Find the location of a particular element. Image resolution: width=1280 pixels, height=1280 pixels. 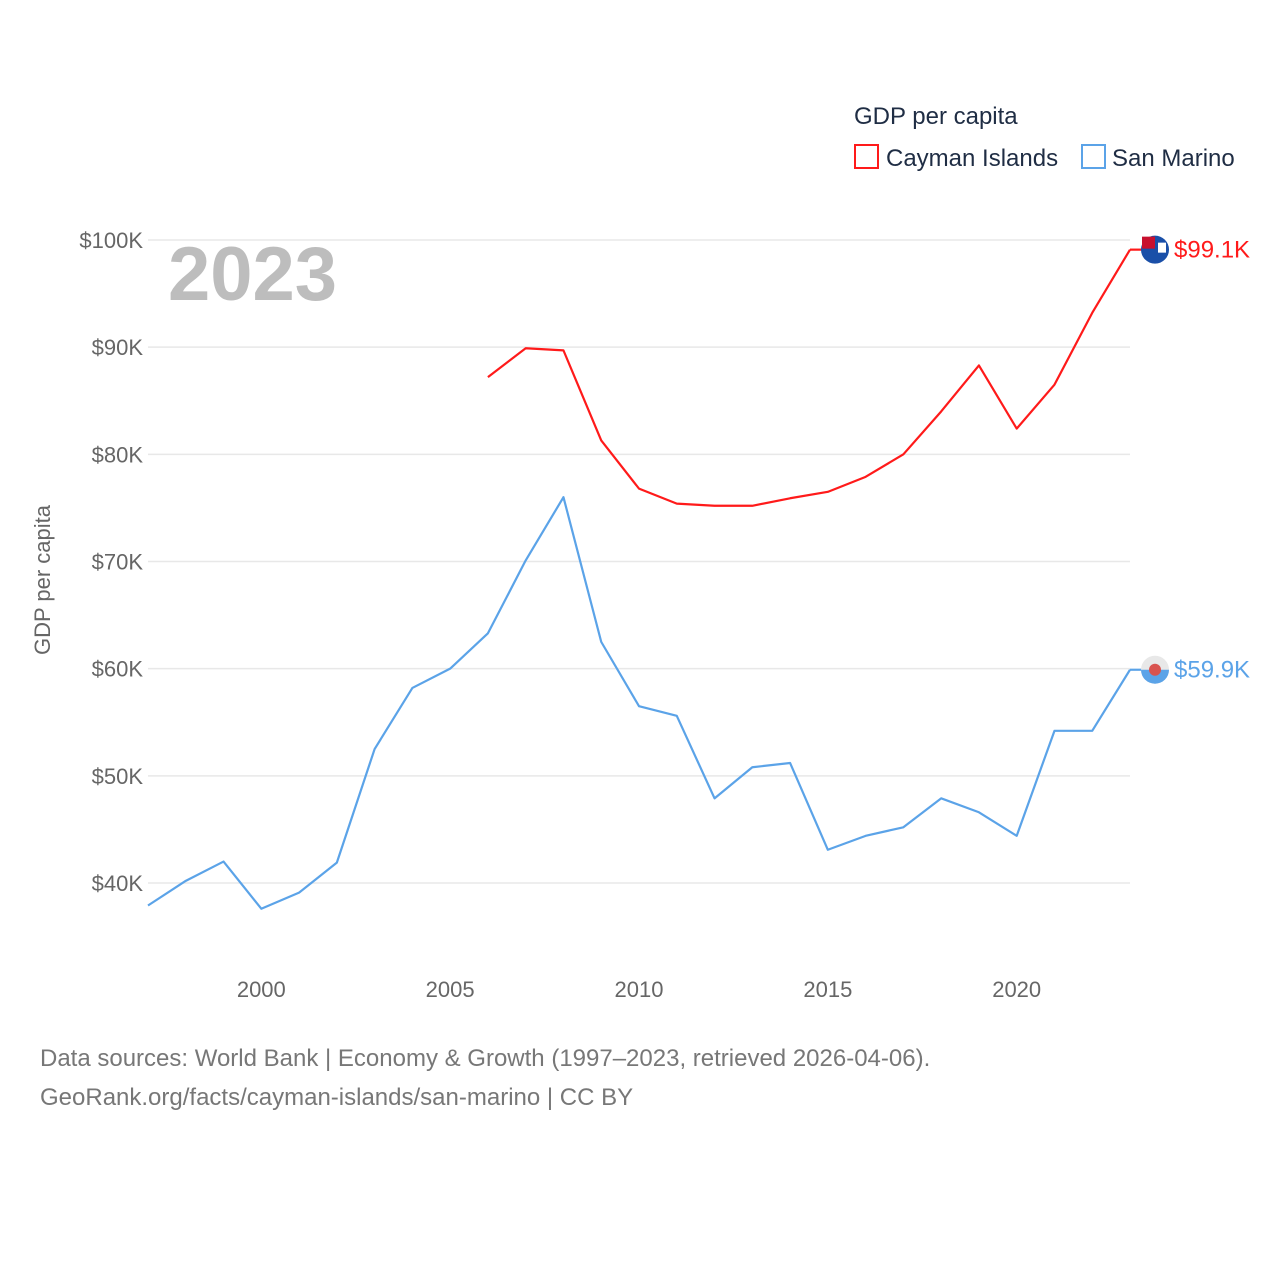

y-tick-label: $80K is located at coordinates (118, 454).